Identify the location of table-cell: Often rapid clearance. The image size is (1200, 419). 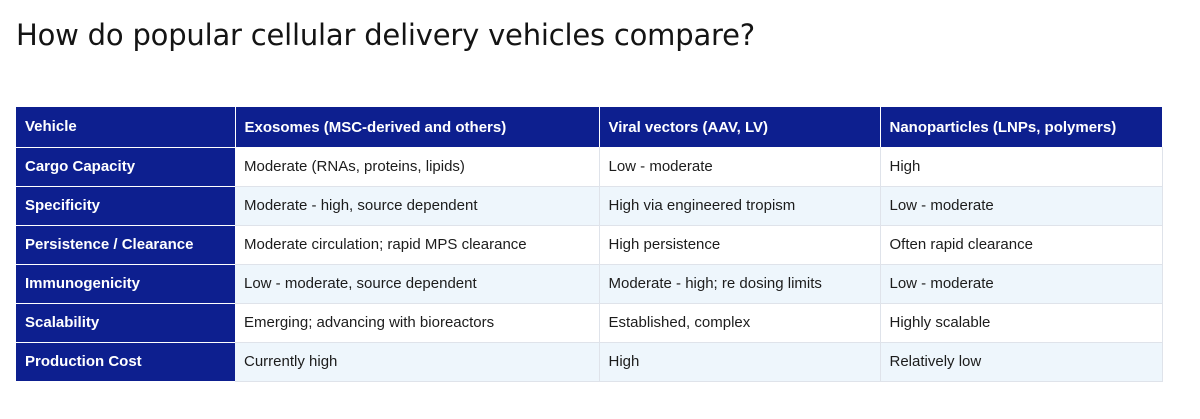
(1021, 245).